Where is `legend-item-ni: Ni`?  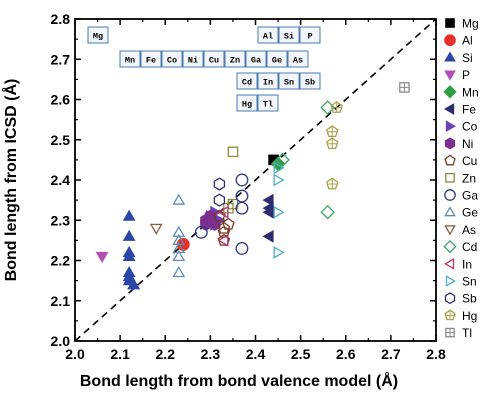 legend-item-ni: Ni is located at coordinates (458, 144).